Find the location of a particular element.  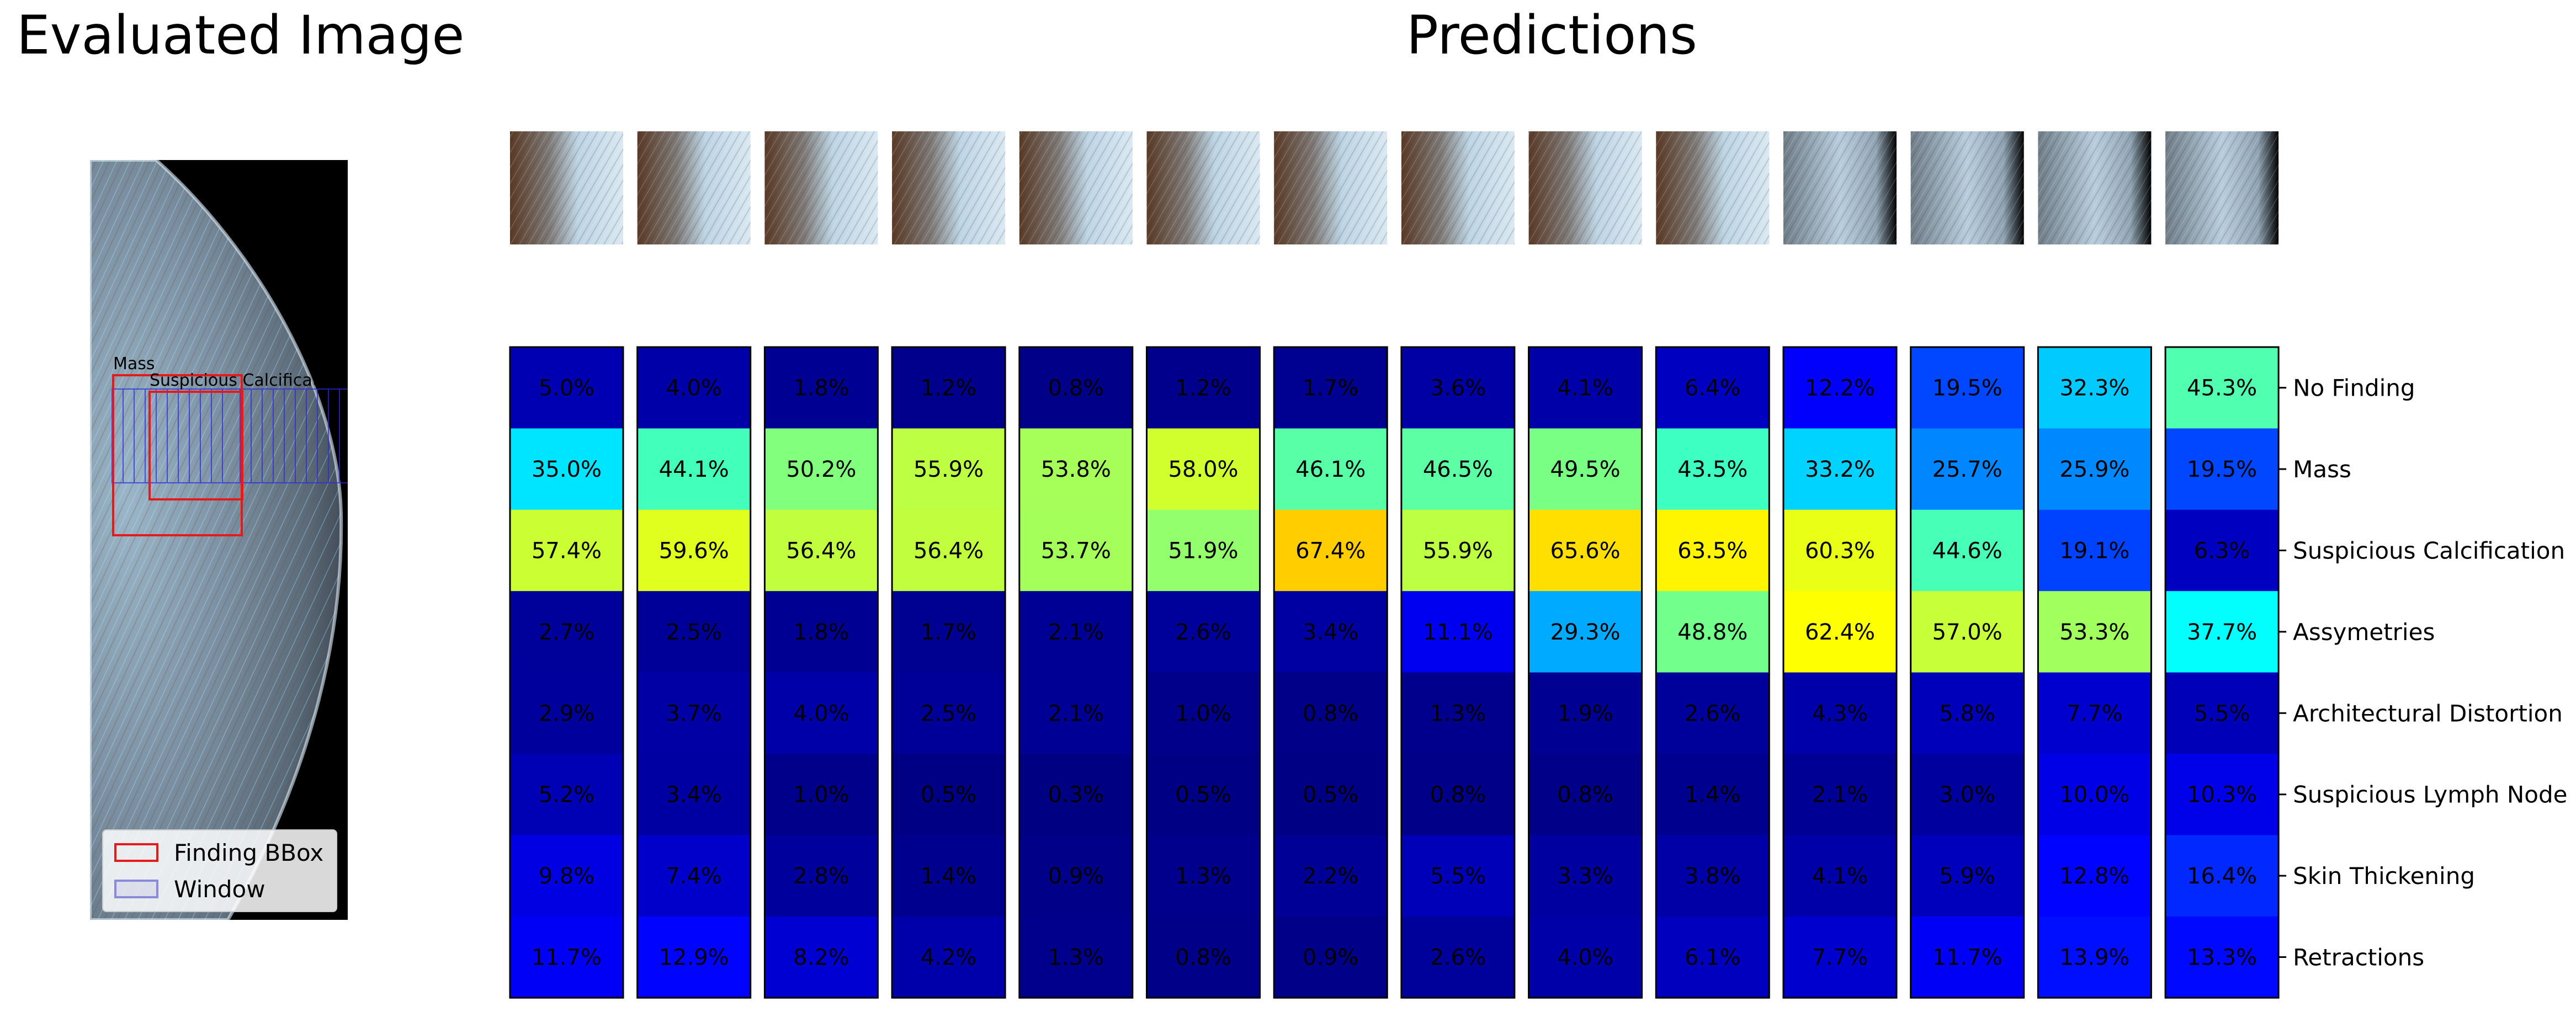

cell-value-label: 4.2% is located at coordinates (949, 958).